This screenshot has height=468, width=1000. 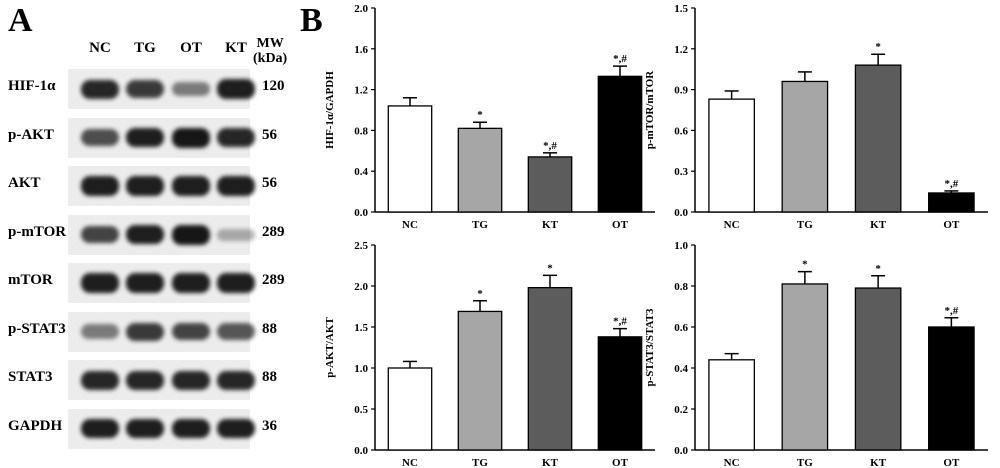 I want to click on y-tick-label: 0.9, so click(x=681, y=91).